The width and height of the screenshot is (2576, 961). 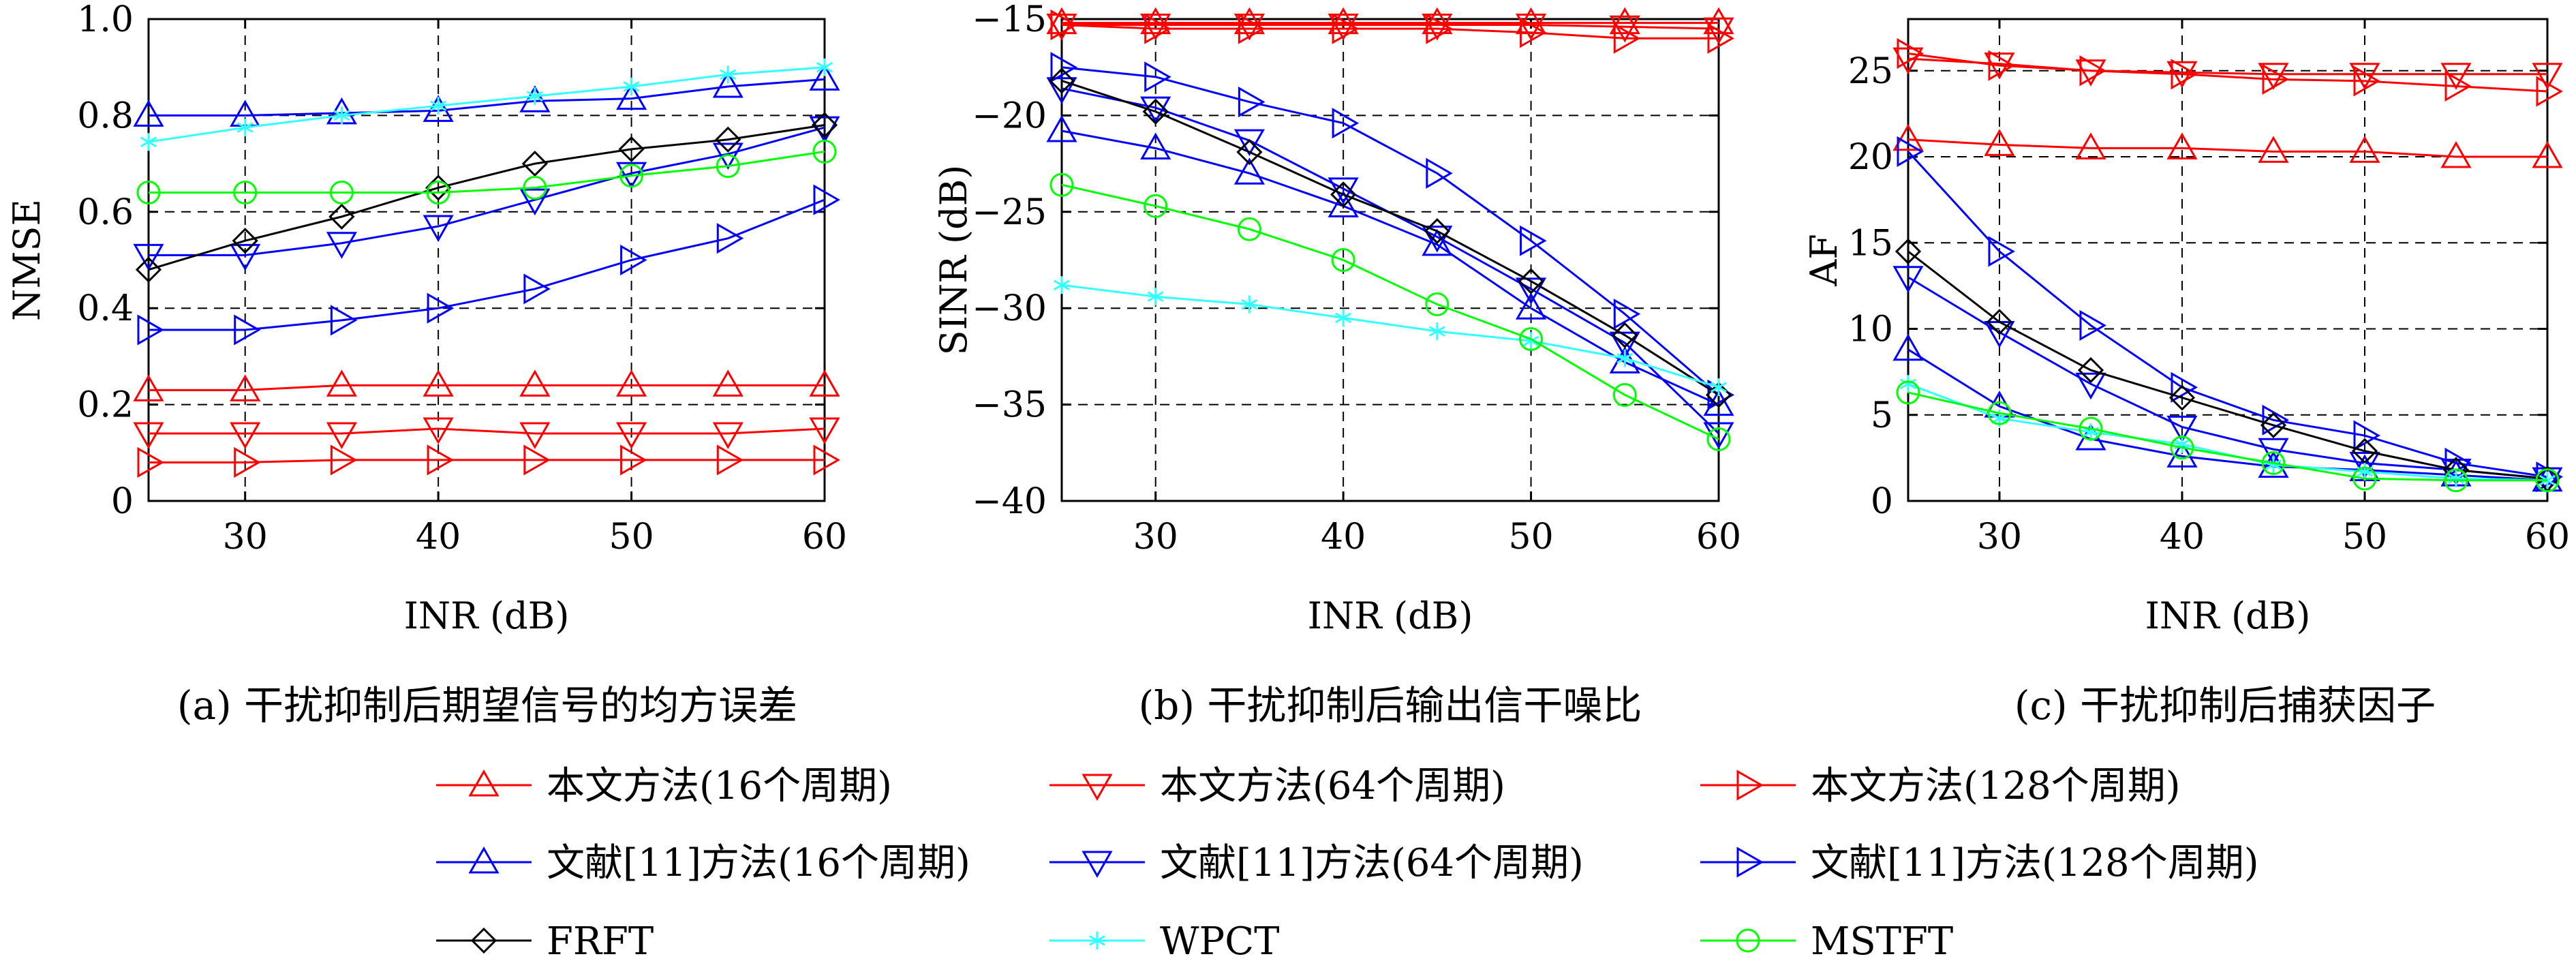 I want to click on y-tick-label: 0, so click(x=123, y=502).